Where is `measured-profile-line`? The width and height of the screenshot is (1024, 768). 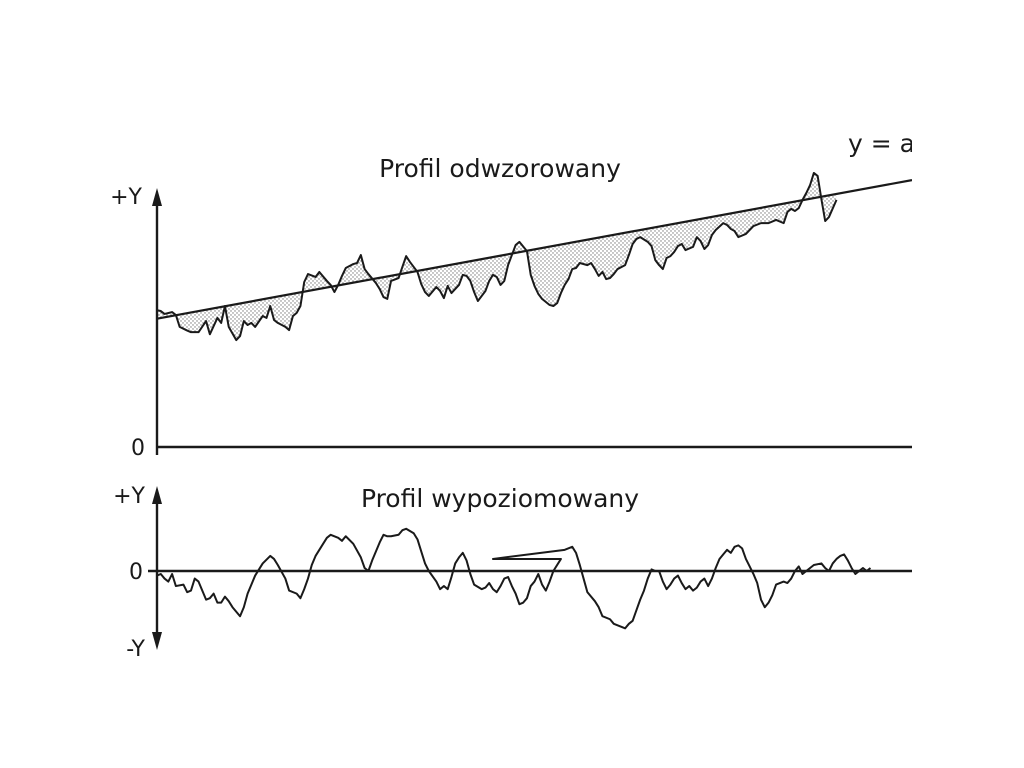 measured-profile-line is located at coordinates (497, 256).